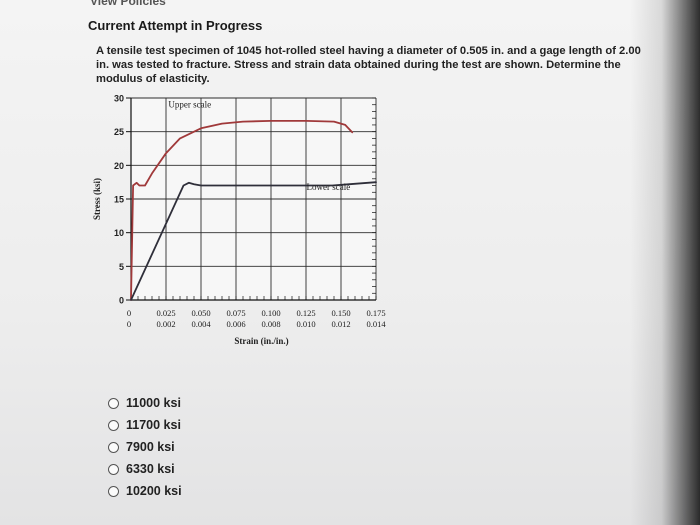 Image resolution: width=700 pixels, height=525 pixels. What do you see at coordinates (270, 324) in the screenshot?
I see `x-tick-label-lower: 0.008` at bounding box center [270, 324].